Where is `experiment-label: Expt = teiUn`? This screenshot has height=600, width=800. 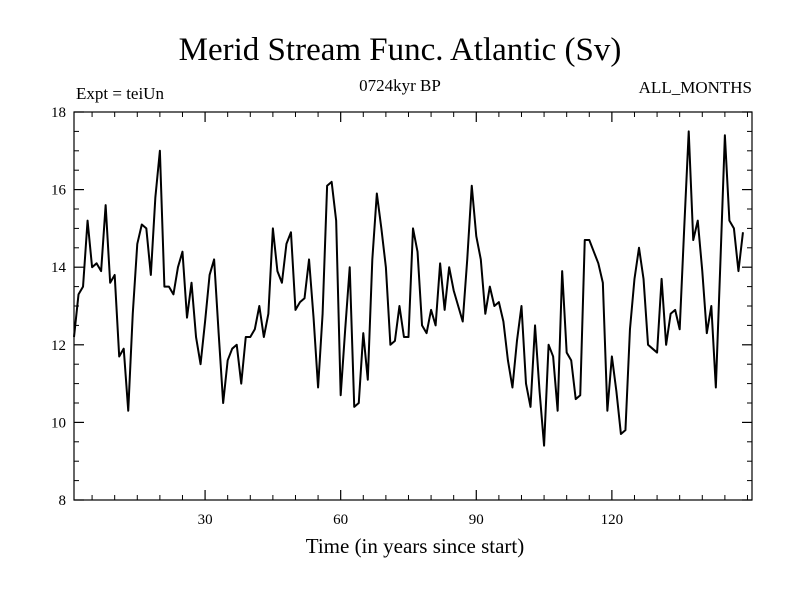
experiment-label: Expt = teiUn is located at coordinates (120, 93).